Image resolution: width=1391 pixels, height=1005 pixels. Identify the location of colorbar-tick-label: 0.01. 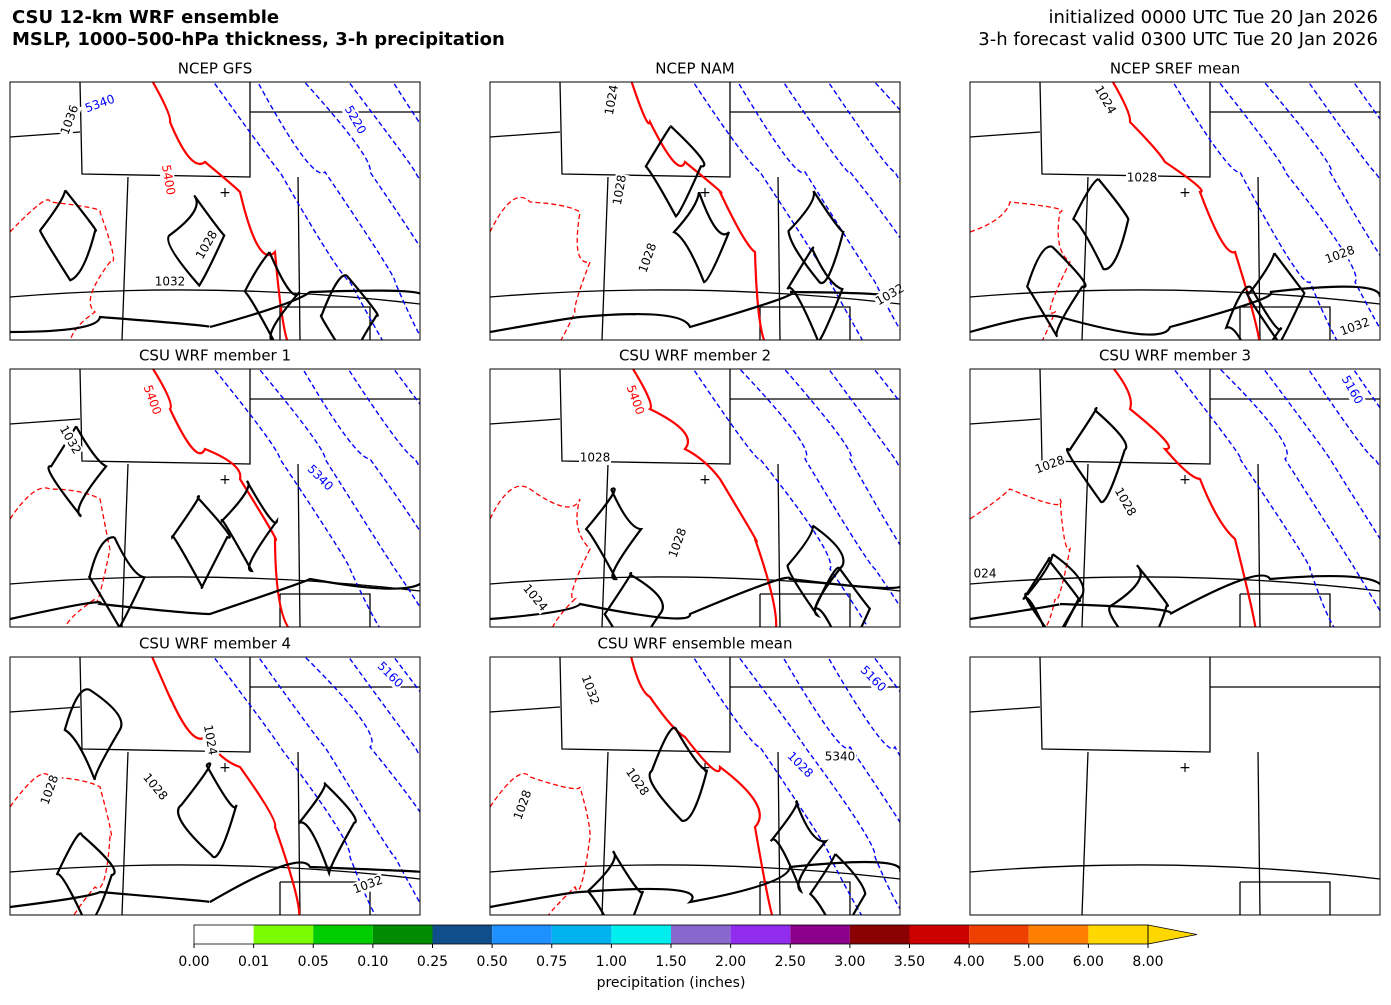
(253, 962).